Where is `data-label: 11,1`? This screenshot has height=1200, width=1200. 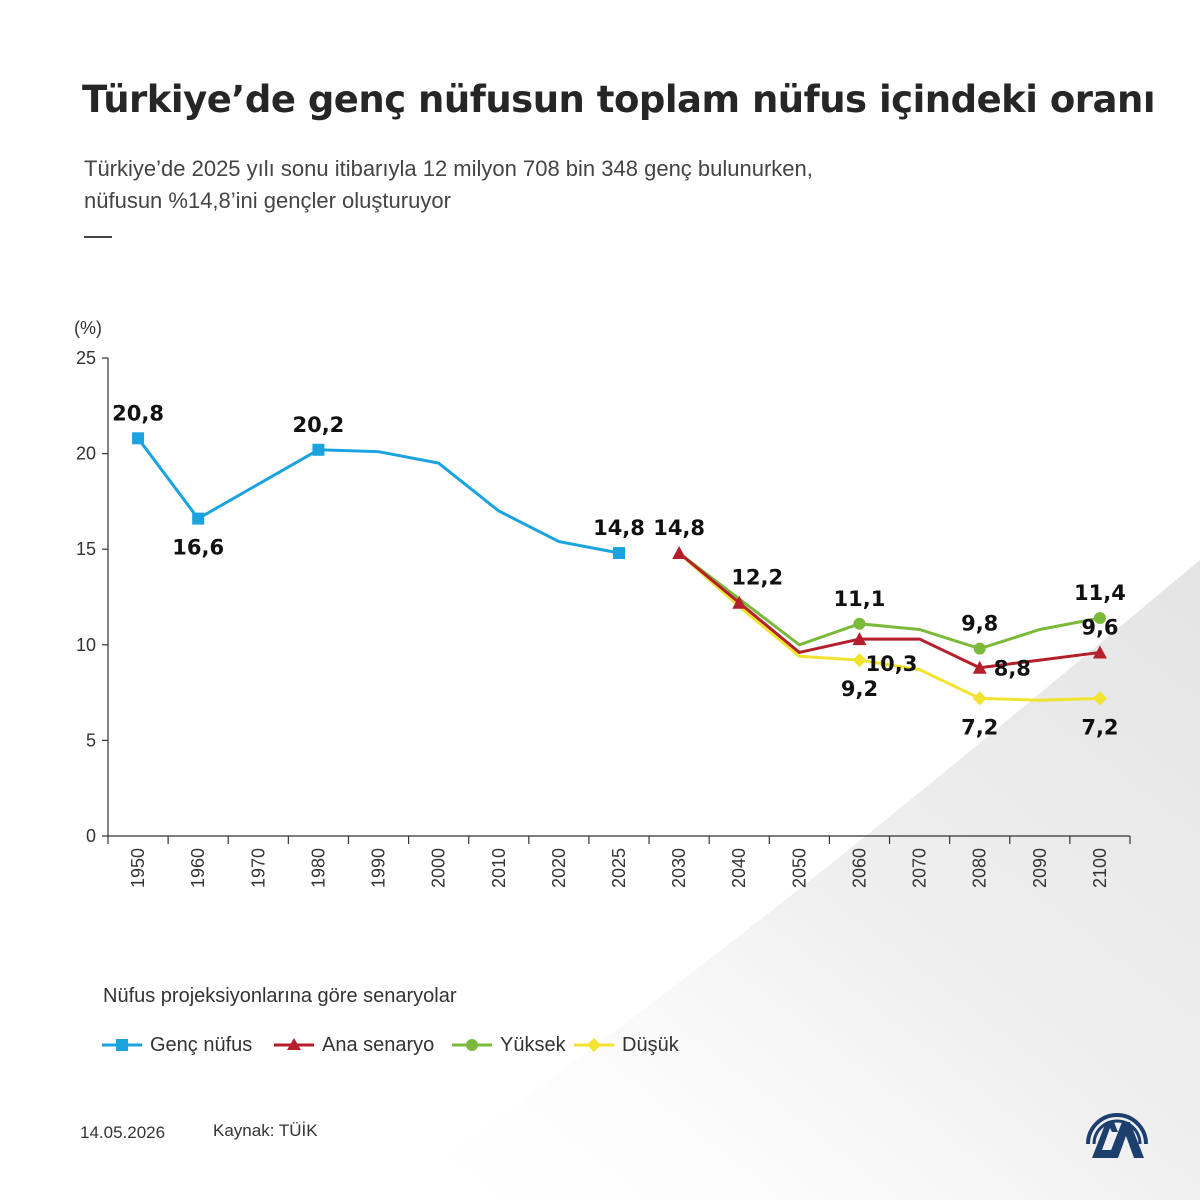 data-label: 11,1 is located at coordinates (860, 599).